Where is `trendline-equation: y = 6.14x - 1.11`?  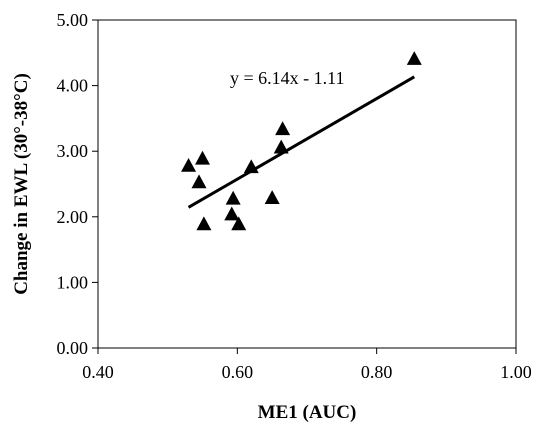 trendline-equation: y = 6.14x - 1.11 is located at coordinates (287, 78).